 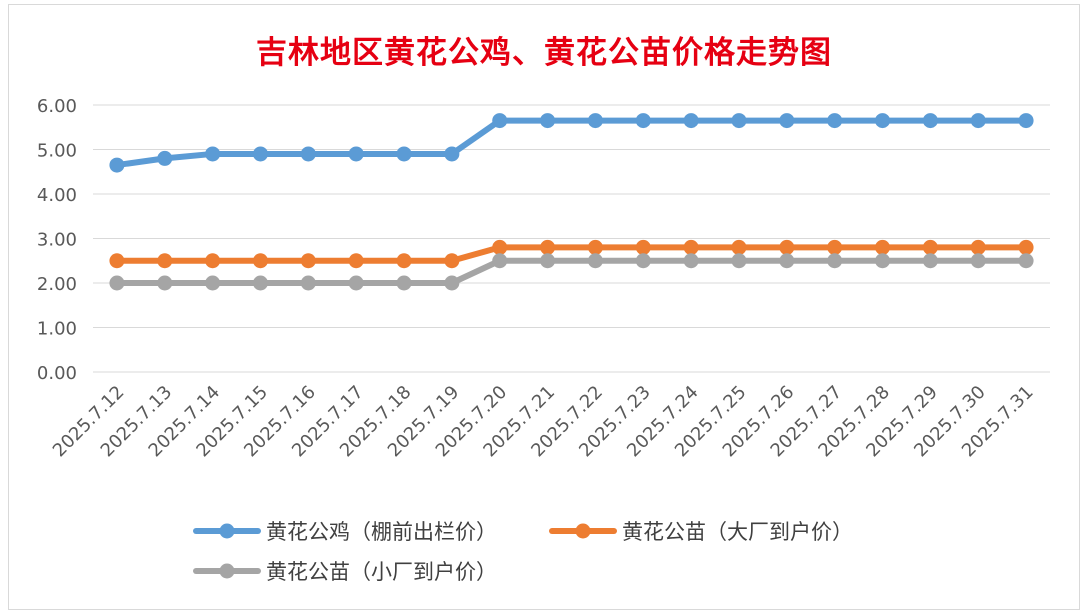 What do you see at coordinates (57, 240) in the screenshot?
I see `y-tick-label: 3.00` at bounding box center [57, 240].